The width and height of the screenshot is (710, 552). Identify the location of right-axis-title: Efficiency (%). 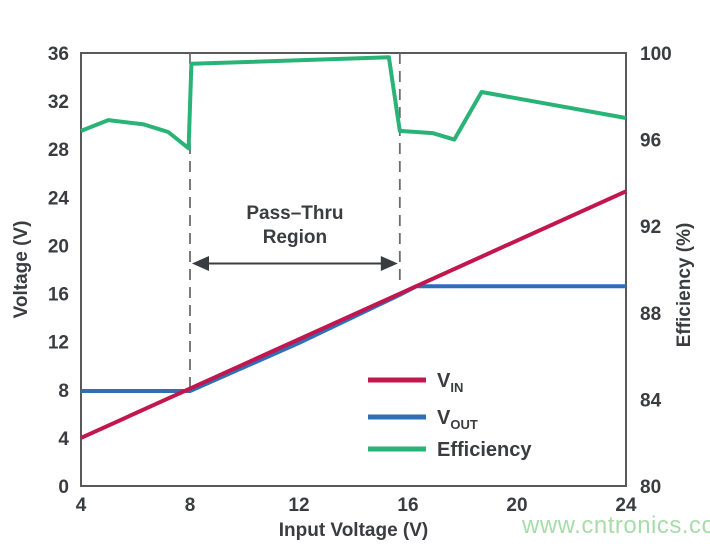
(684, 285).